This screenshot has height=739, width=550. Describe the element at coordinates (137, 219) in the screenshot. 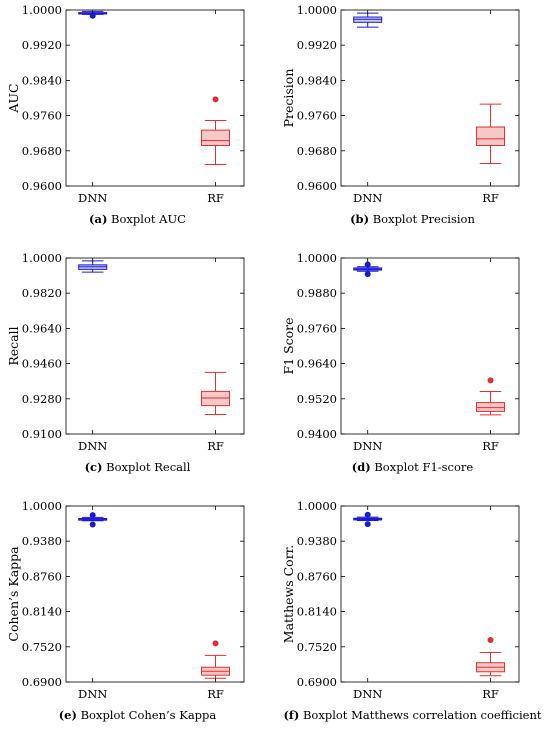

I see `caption-auc: (a) Boxplot AUC` at that location.